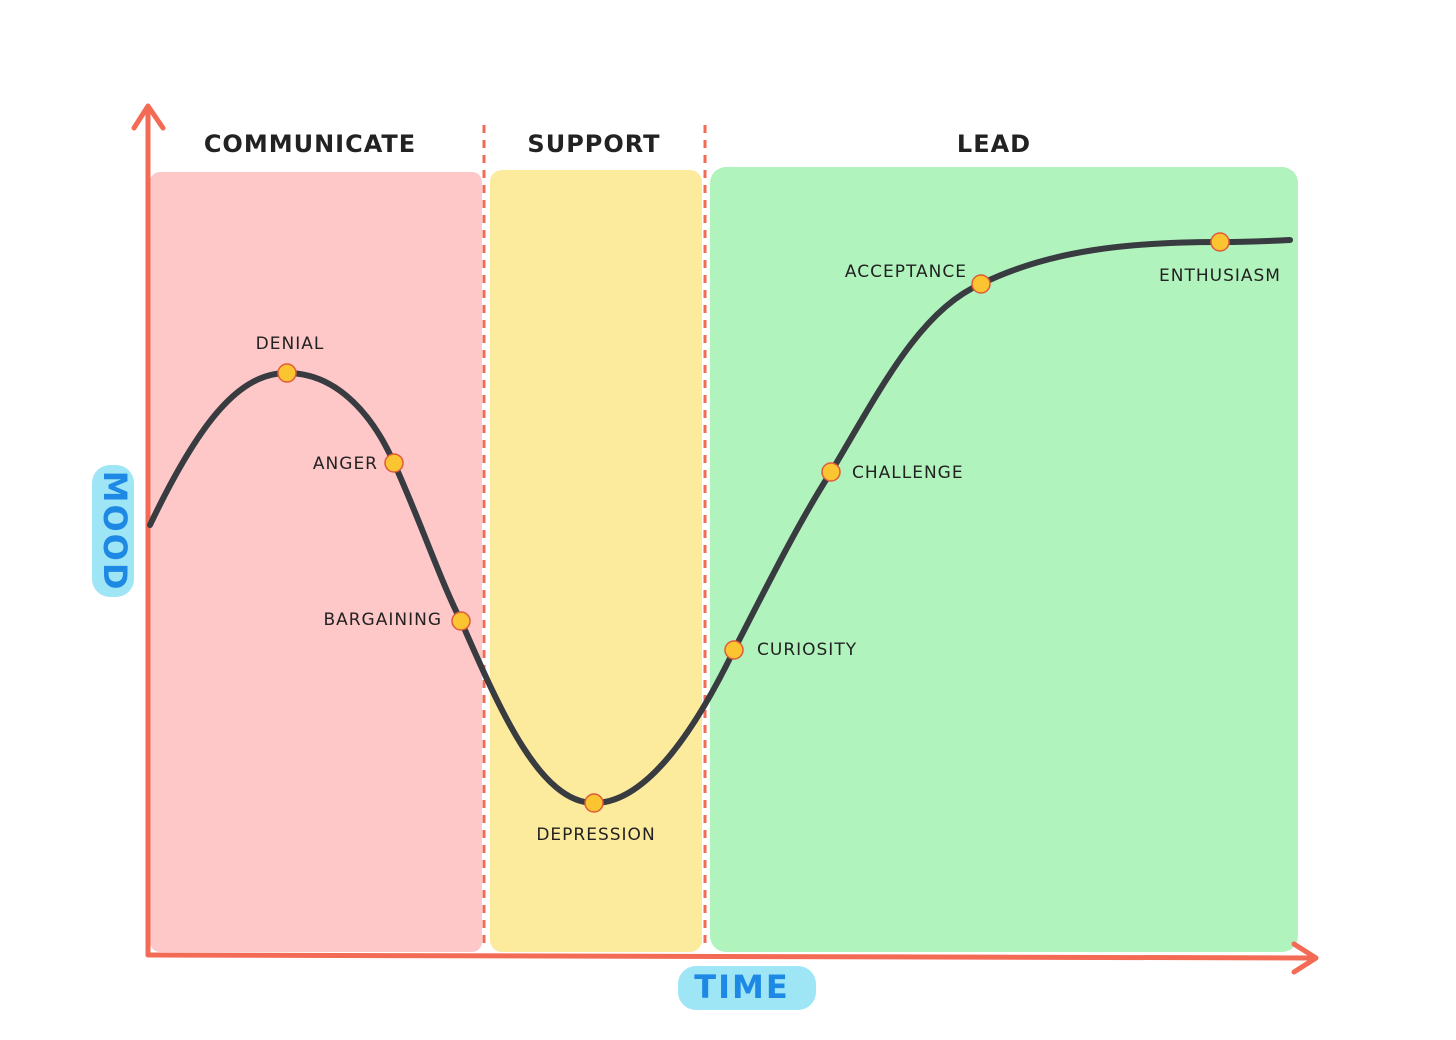 The image size is (1456, 1040). I want to click on zone-title: LEAD, so click(994, 144).